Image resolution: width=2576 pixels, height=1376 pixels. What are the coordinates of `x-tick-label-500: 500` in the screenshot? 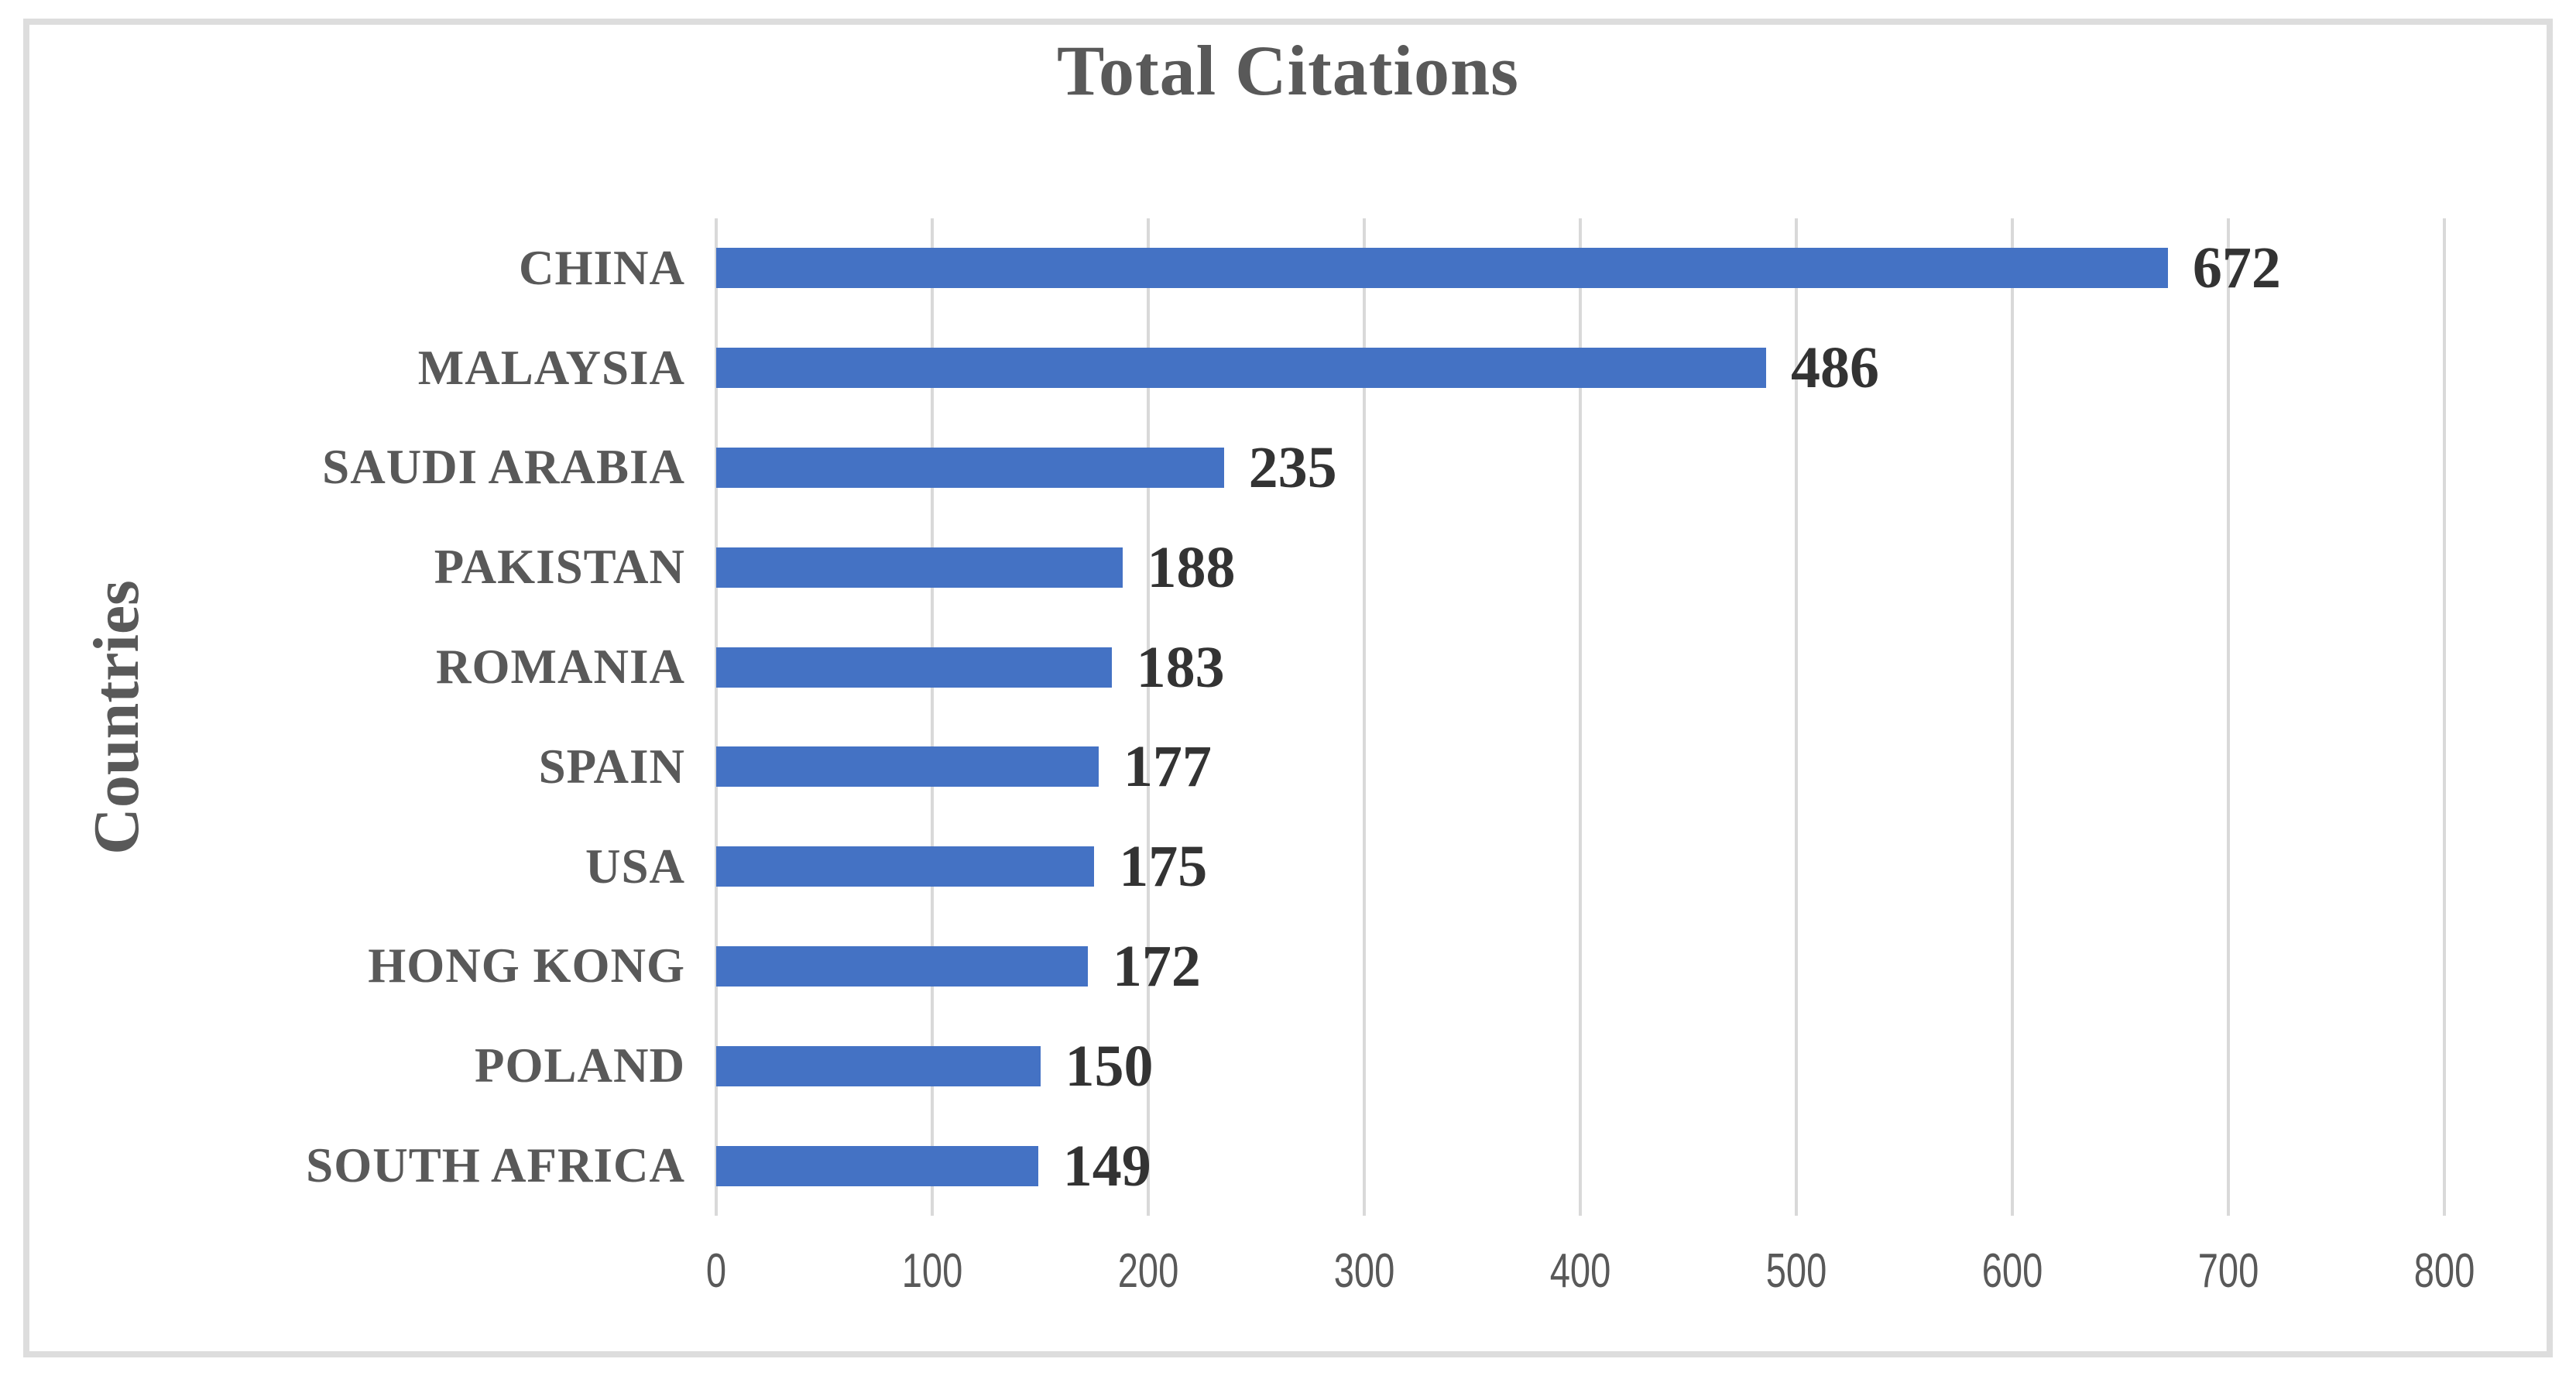 It's located at (1796, 1271).